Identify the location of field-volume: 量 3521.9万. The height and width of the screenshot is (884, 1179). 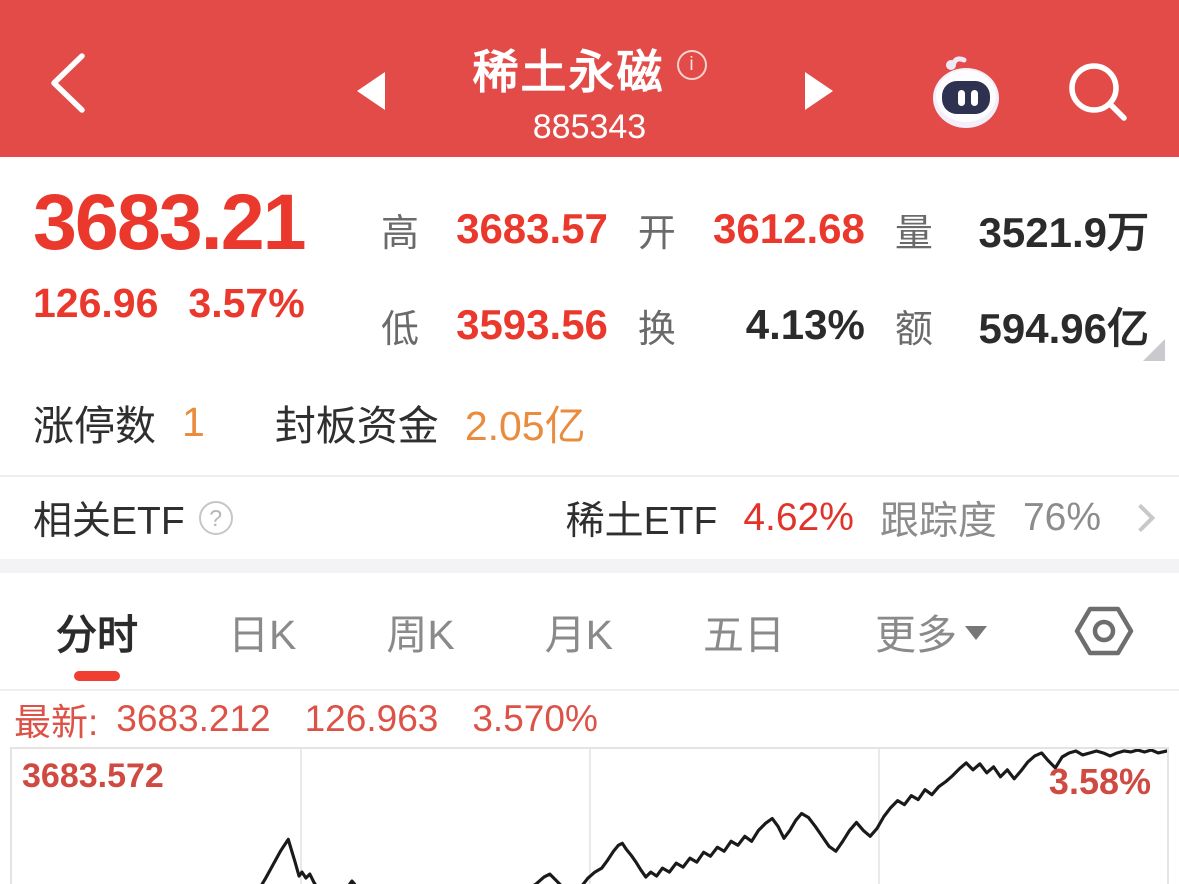
(1022, 229).